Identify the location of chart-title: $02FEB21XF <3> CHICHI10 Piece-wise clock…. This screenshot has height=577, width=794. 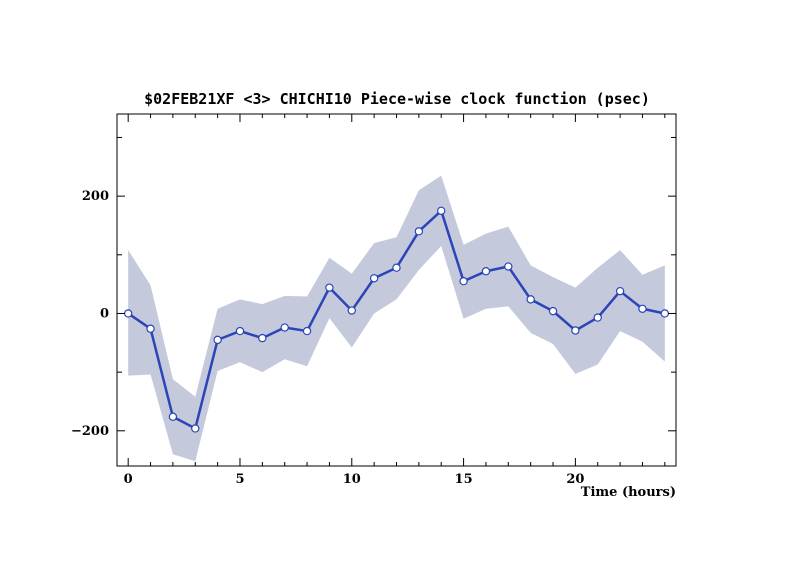
(397, 99).